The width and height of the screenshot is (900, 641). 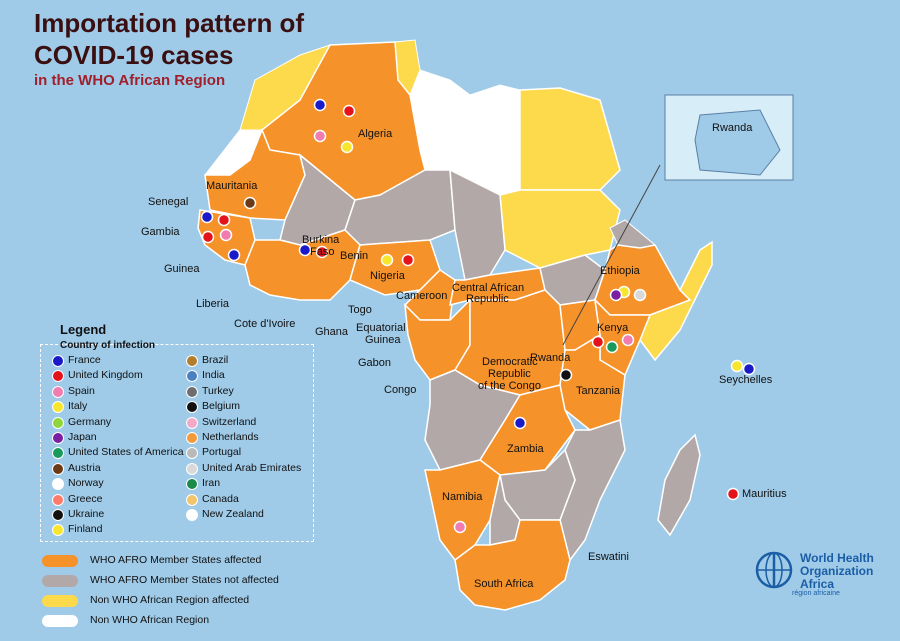 What do you see at coordinates (169, 23) in the screenshot?
I see `title-line-1: Importation pattern of` at bounding box center [169, 23].